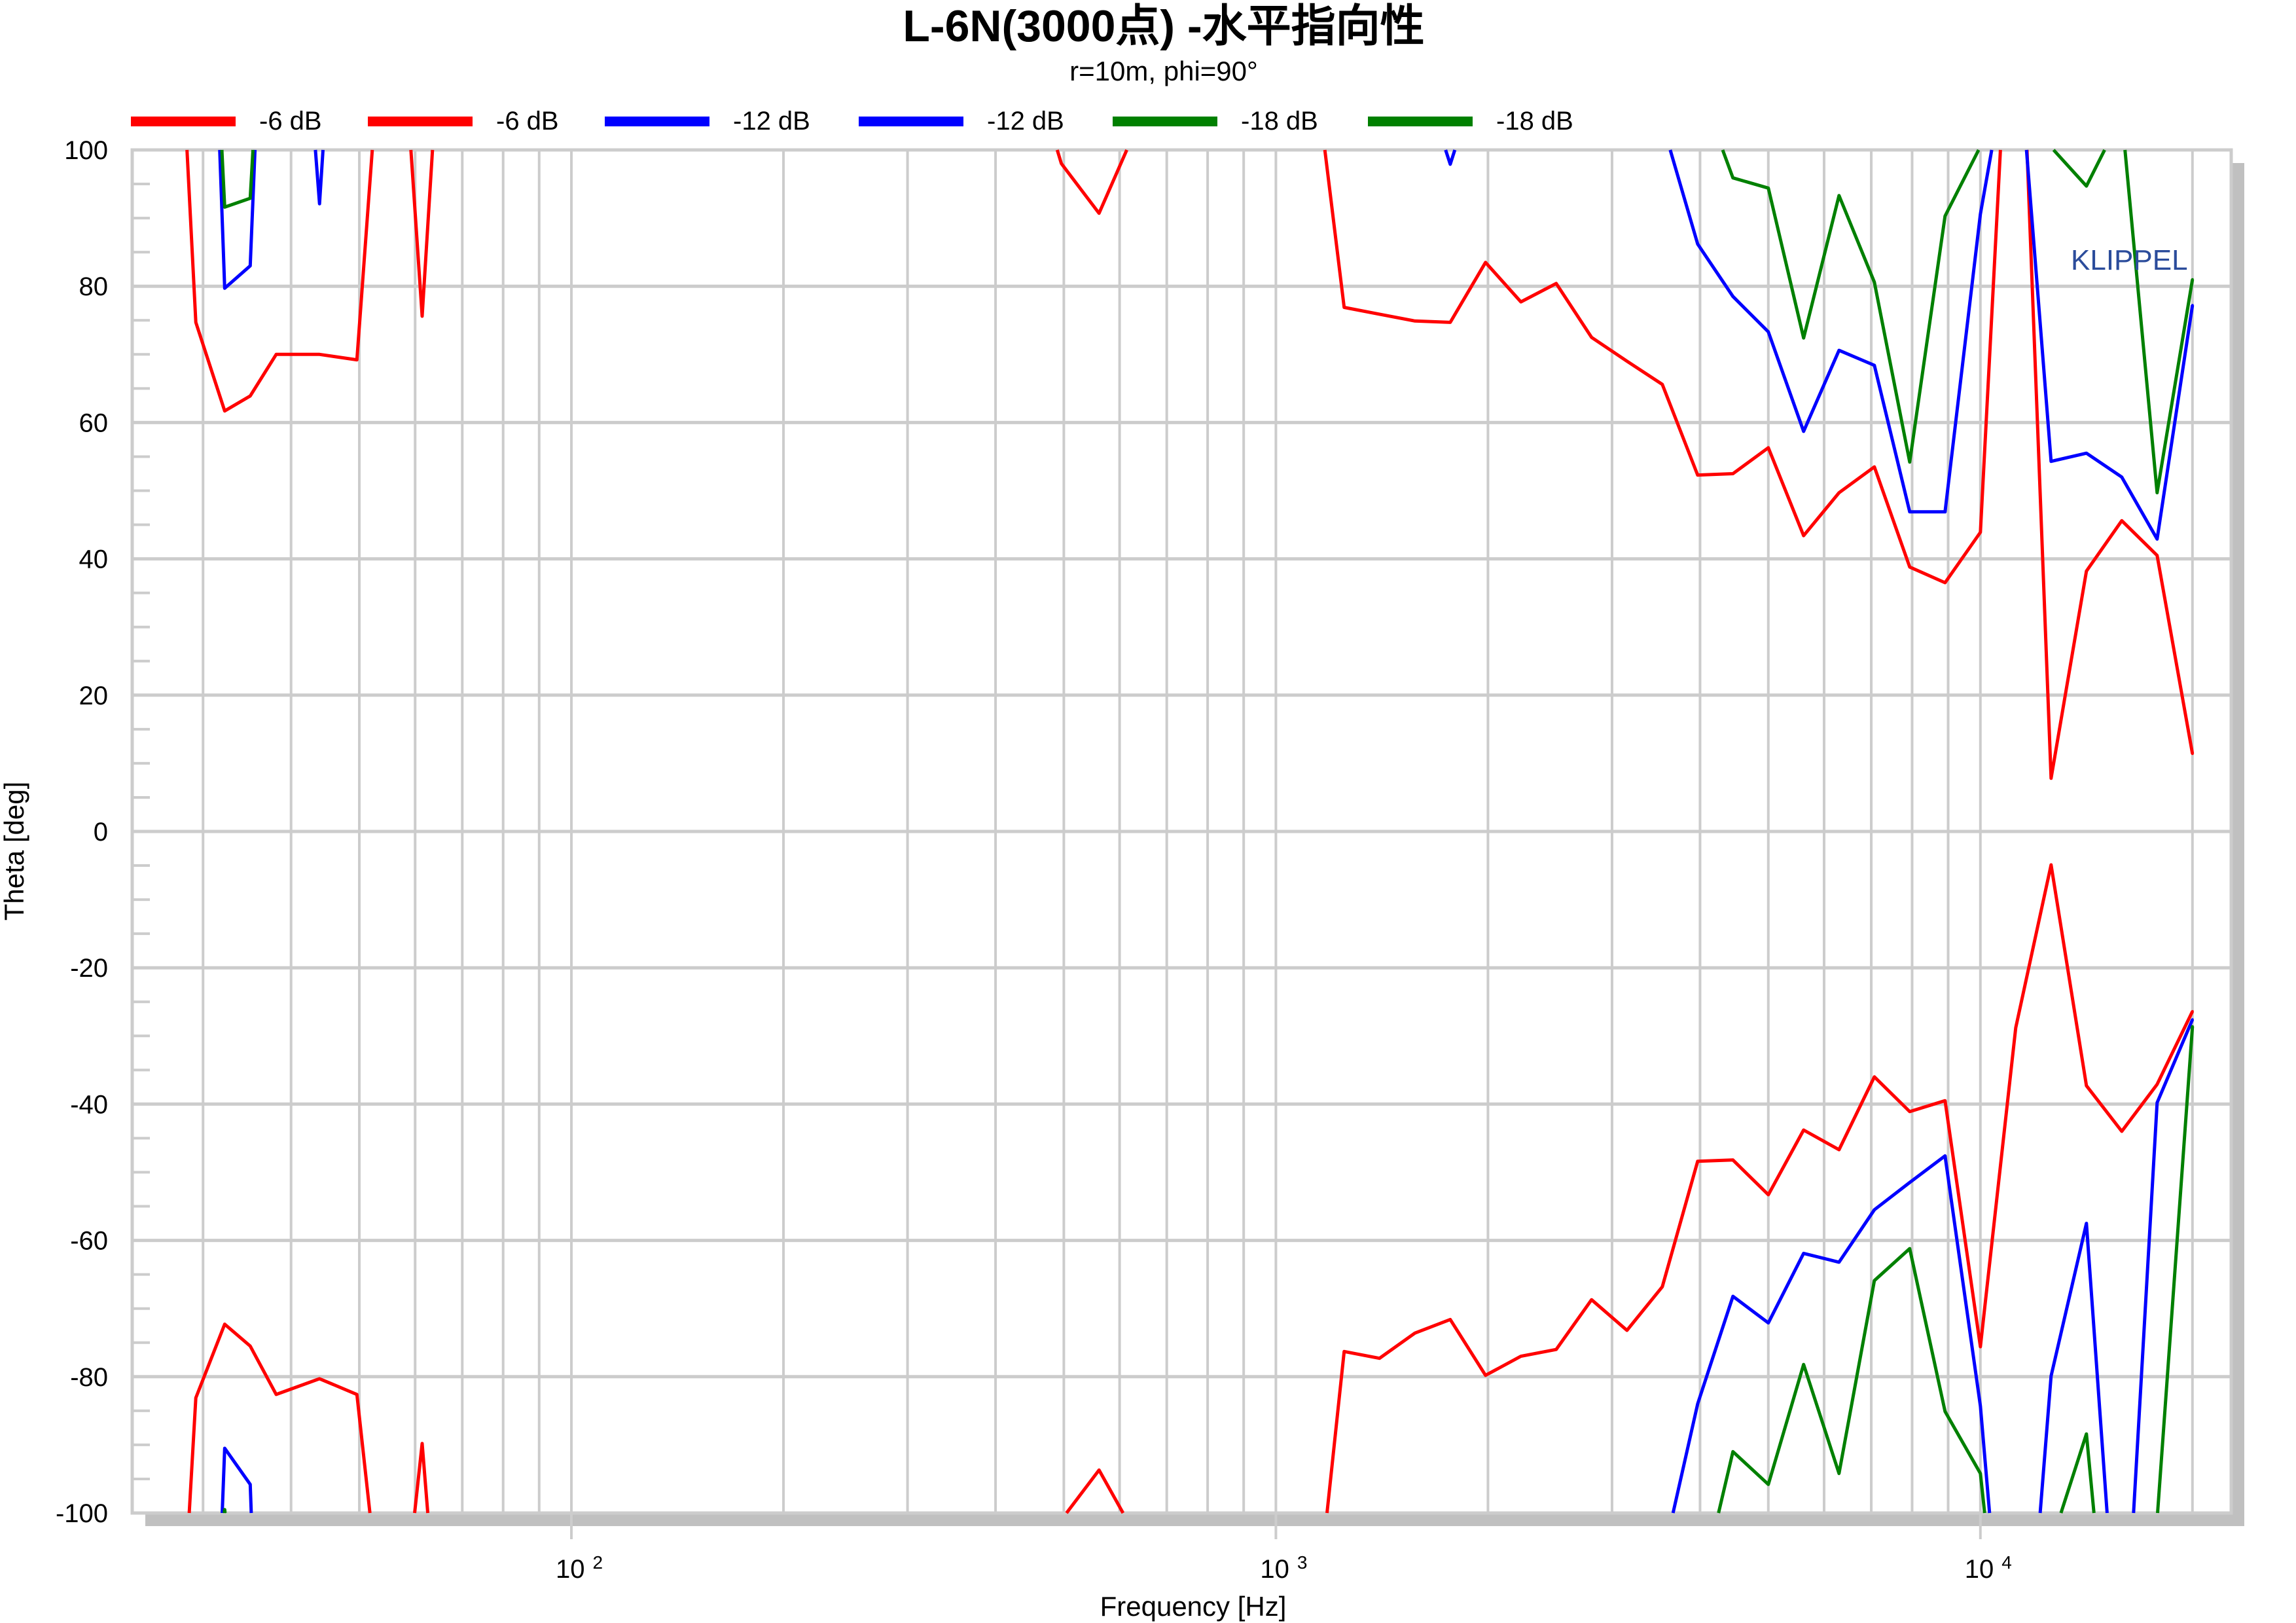  I want to click on legend-item: -6 dB, so click(226, 121).